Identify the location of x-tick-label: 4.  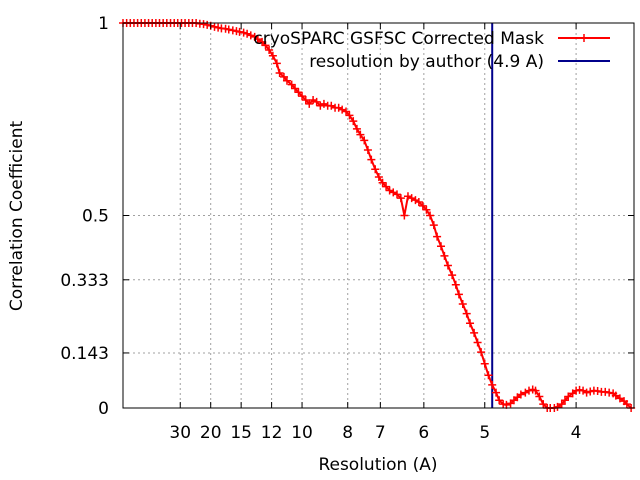
(576, 433).